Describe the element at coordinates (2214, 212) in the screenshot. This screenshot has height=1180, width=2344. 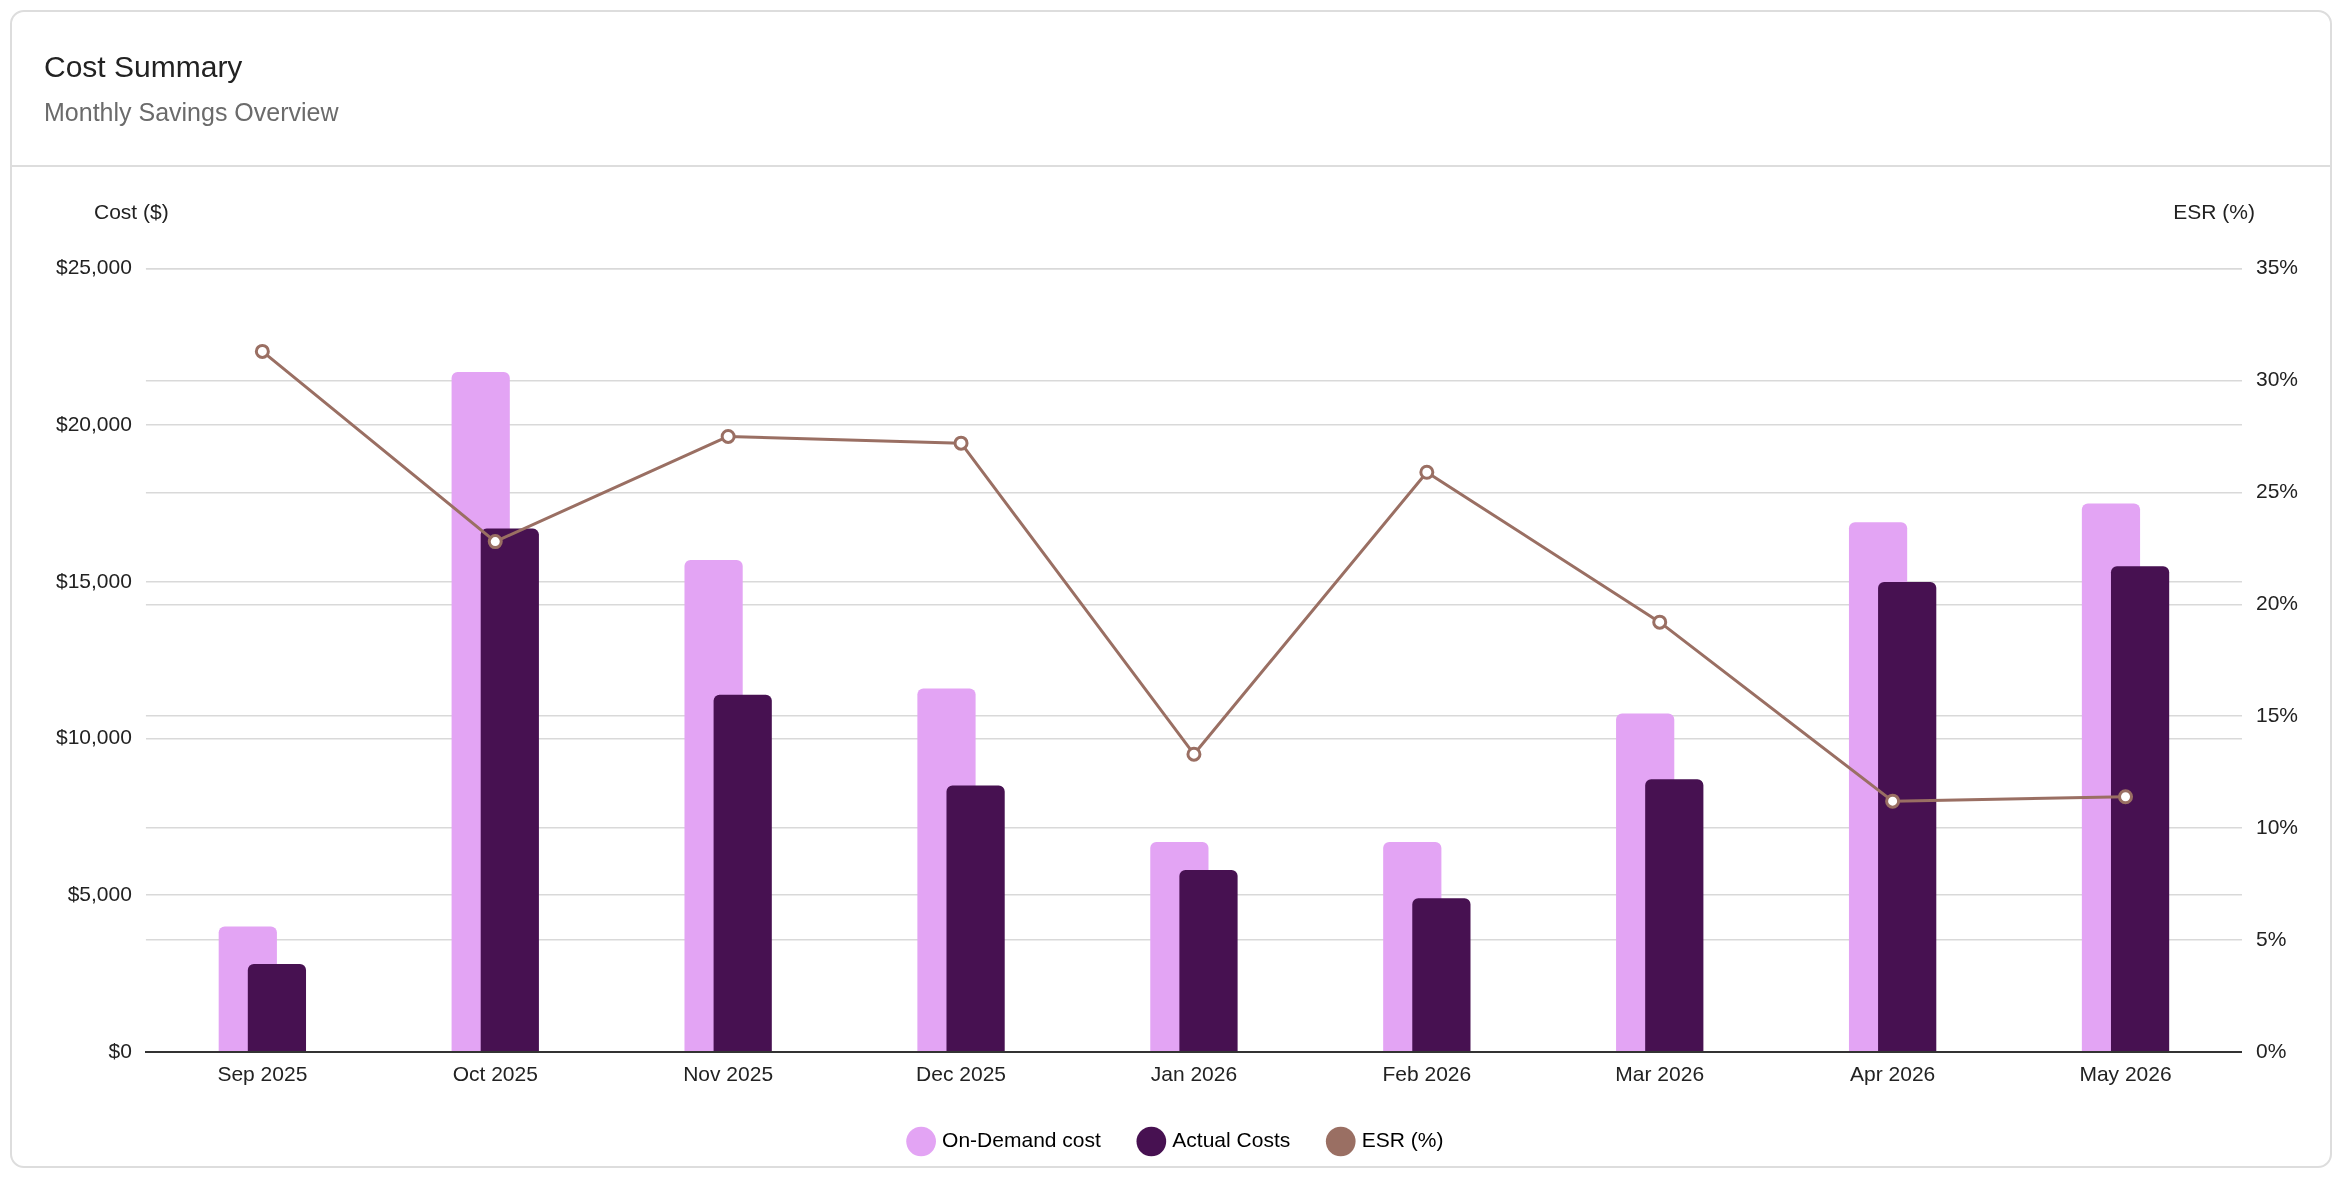
I see `y2-axis-title: ESR (%)` at that location.